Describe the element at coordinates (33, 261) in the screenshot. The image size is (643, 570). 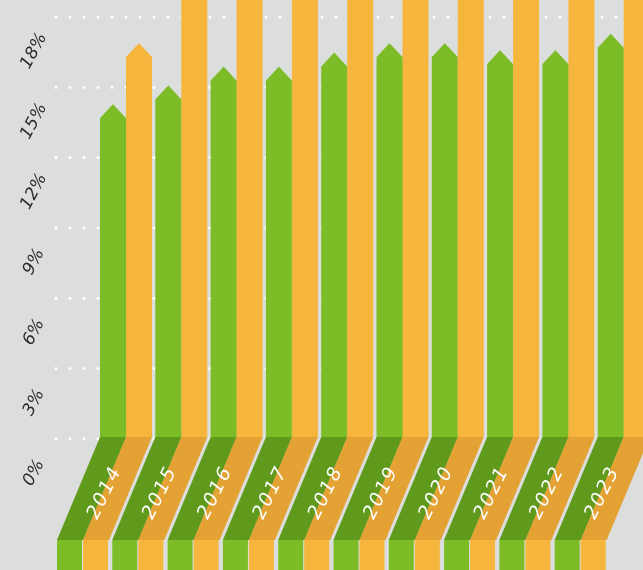
I see `y-tick-label: 9%` at that location.